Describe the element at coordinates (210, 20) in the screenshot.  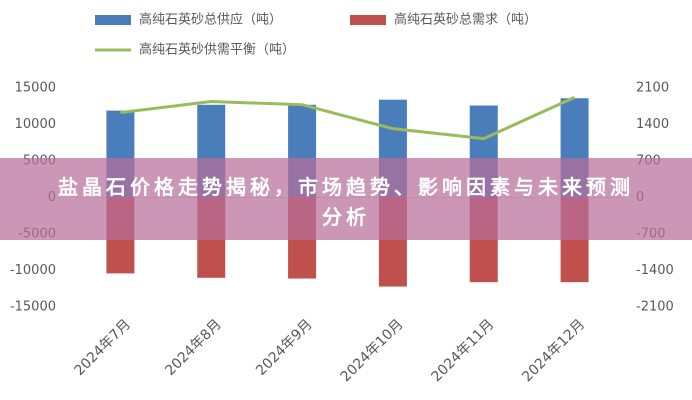
I see `legend-label: 高纯石英砂总供应（吨）` at that location.